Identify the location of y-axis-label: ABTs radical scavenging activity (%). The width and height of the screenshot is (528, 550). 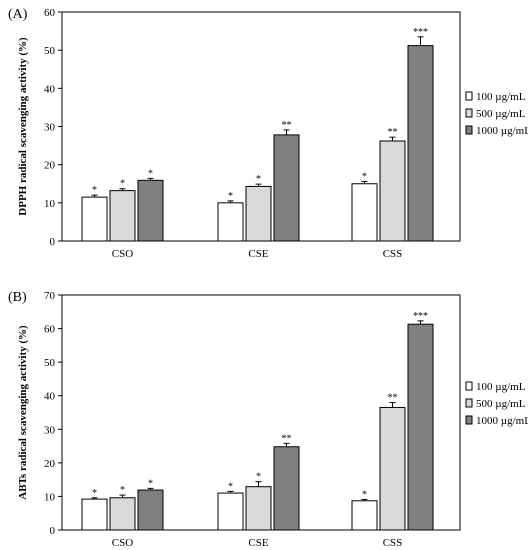
(23, 412).